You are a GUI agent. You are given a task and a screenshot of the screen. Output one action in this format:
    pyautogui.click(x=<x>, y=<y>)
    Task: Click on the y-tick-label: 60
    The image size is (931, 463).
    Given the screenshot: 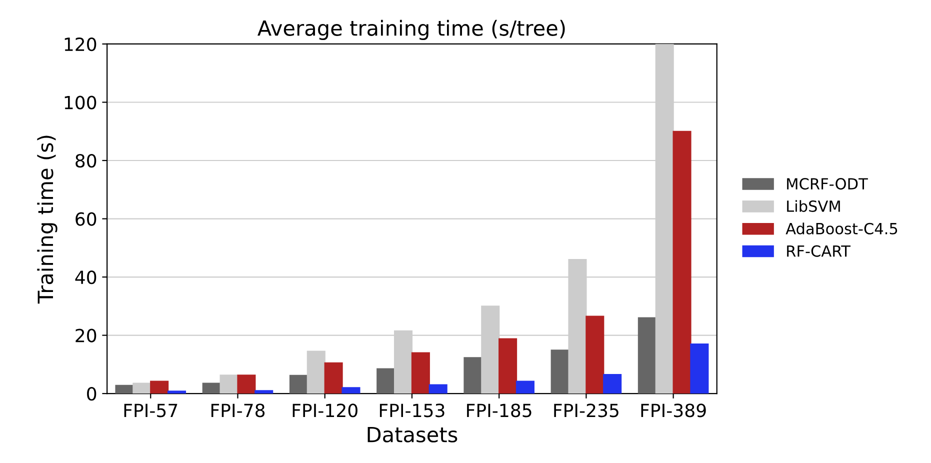 What is the action you would take?
    pyautogui.click(x=86, y=219)
    